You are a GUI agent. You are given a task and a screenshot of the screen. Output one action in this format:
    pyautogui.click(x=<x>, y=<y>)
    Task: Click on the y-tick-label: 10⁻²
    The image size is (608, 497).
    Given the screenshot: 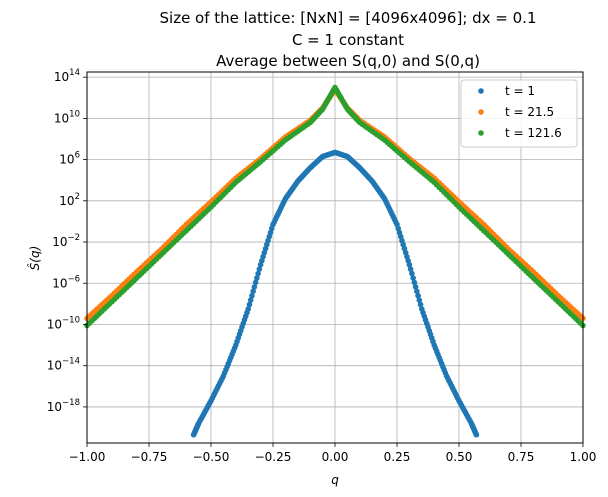 What is the action you would take?
    pyautogui.click(x=66, y=241)
    